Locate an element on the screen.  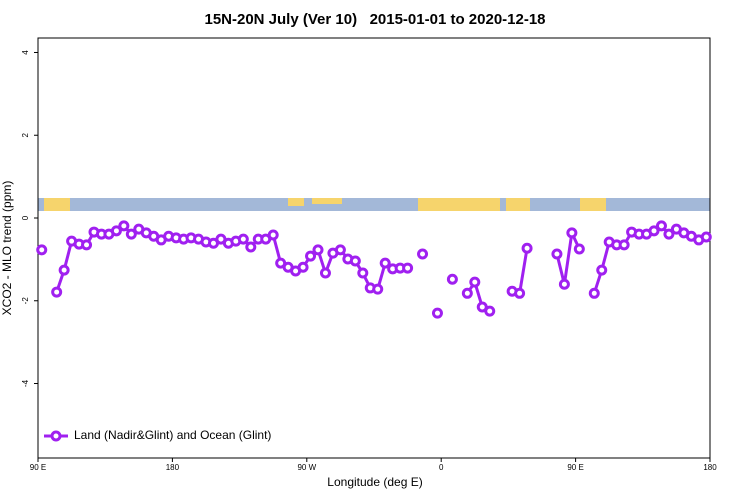
y-tick-label: -2 is located at coordinates (25, 301).